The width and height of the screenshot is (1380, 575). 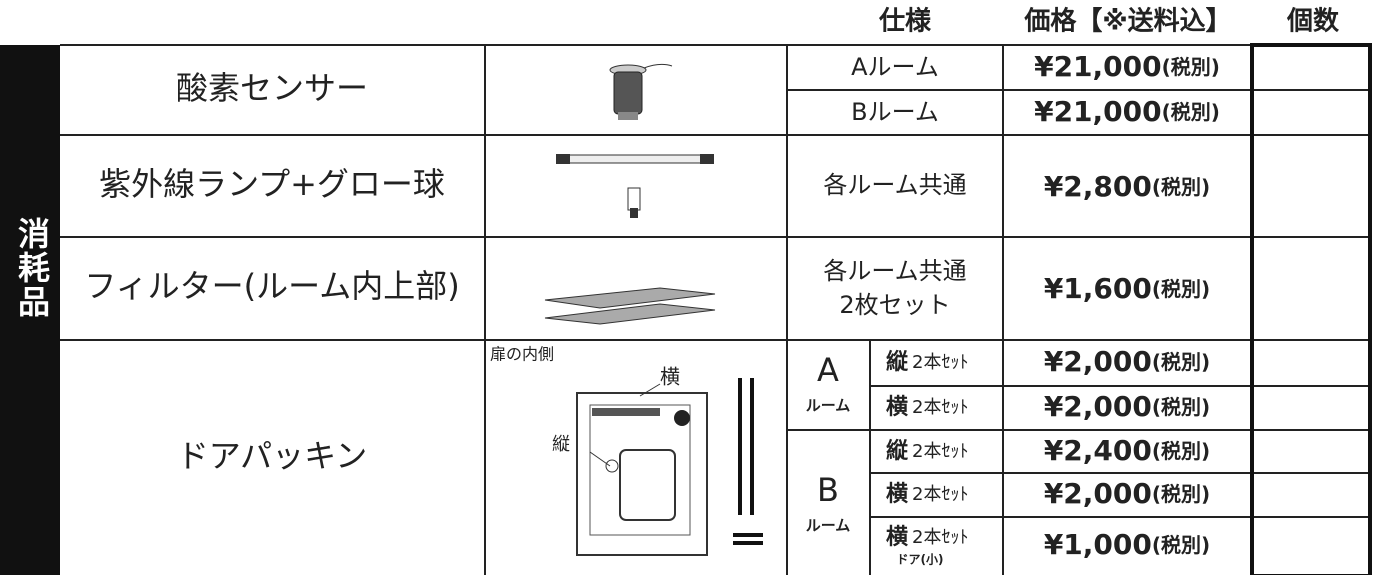 What do you see at coordinates (895, 67) in the screenshot?
I see `spec: Aルーム` at bounding box center [895, 67].